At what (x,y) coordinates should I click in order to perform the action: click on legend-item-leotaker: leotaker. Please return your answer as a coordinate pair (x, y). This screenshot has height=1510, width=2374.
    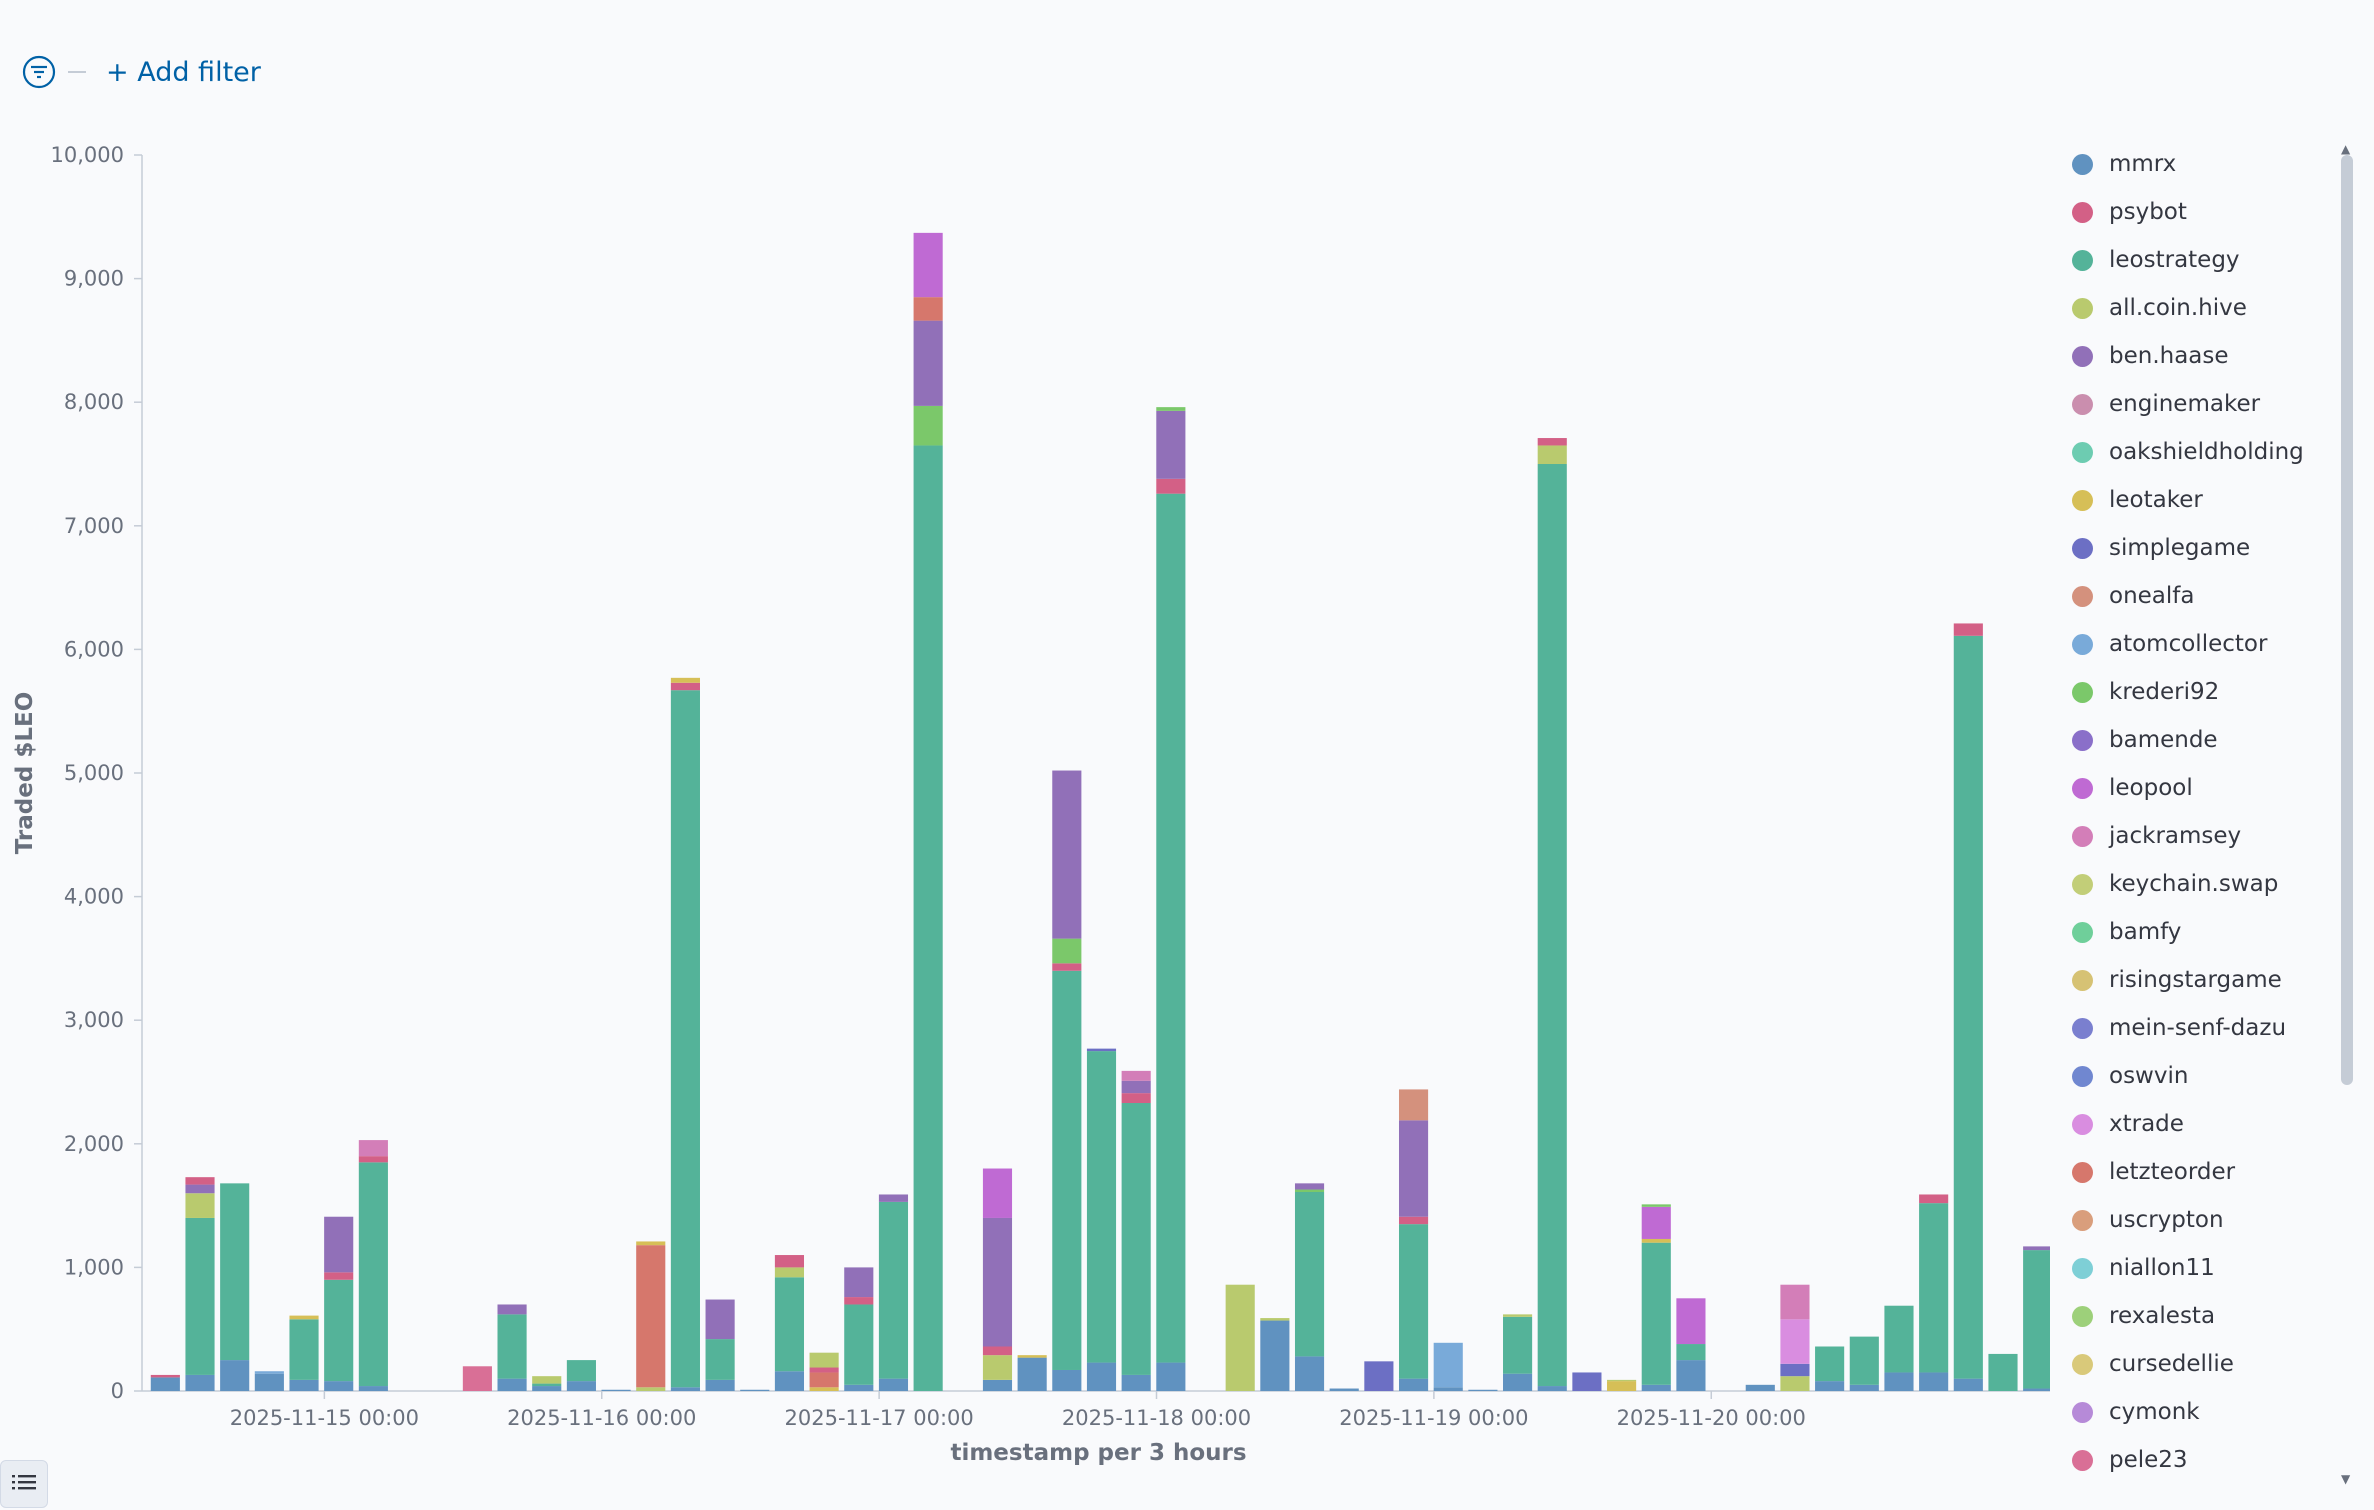
    Looking at the image, I should click on (2201, 500).